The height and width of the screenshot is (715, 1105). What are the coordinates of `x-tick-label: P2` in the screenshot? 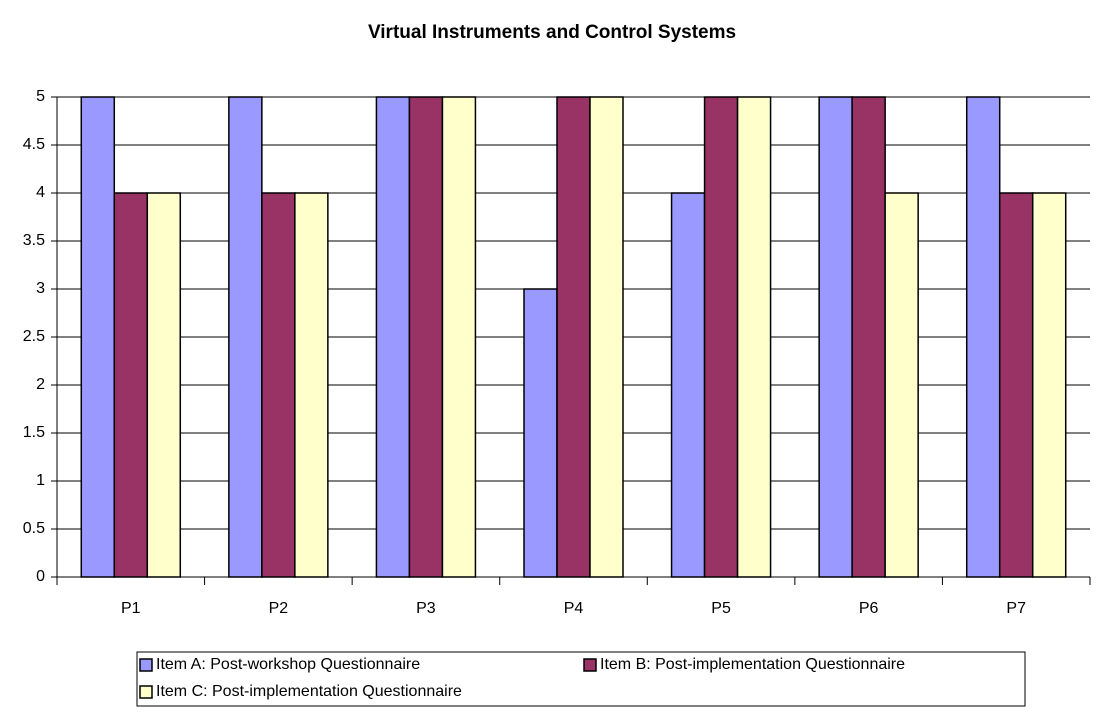 It's located at (279, 608).